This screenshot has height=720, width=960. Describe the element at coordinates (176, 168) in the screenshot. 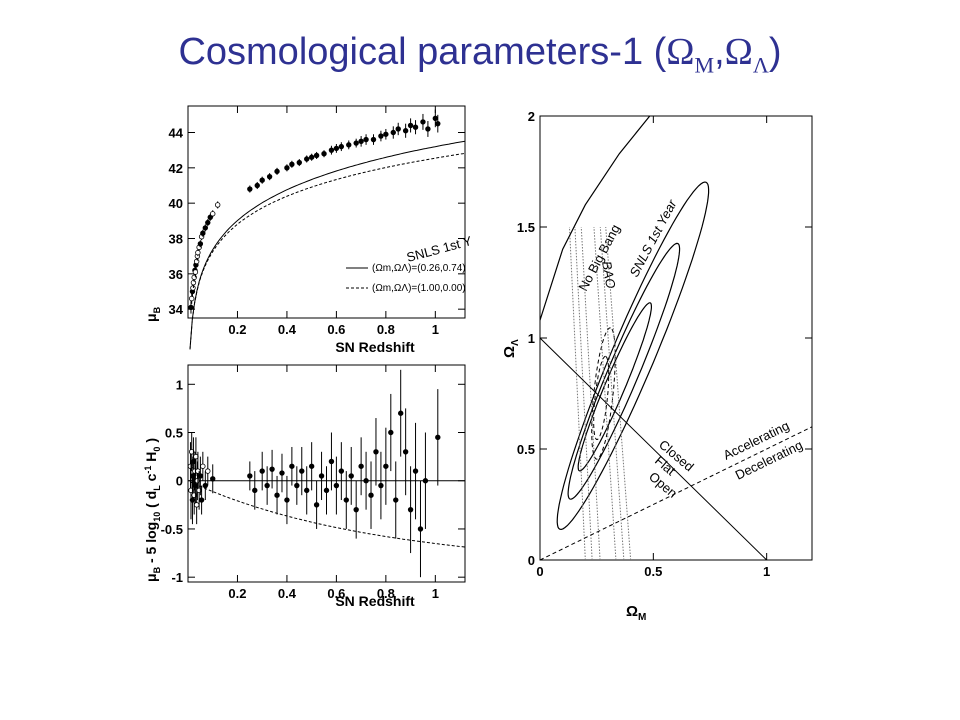

I see `hubble-ytick-label: 42` at that location.